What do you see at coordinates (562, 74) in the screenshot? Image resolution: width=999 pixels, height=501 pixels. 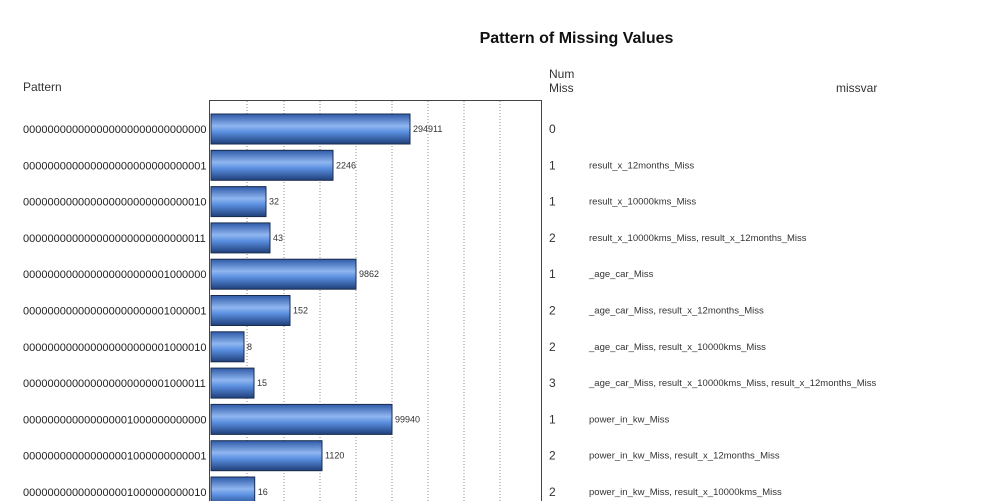 I see `num-miss-header-line1: Num` at bounding box center [562, 74].